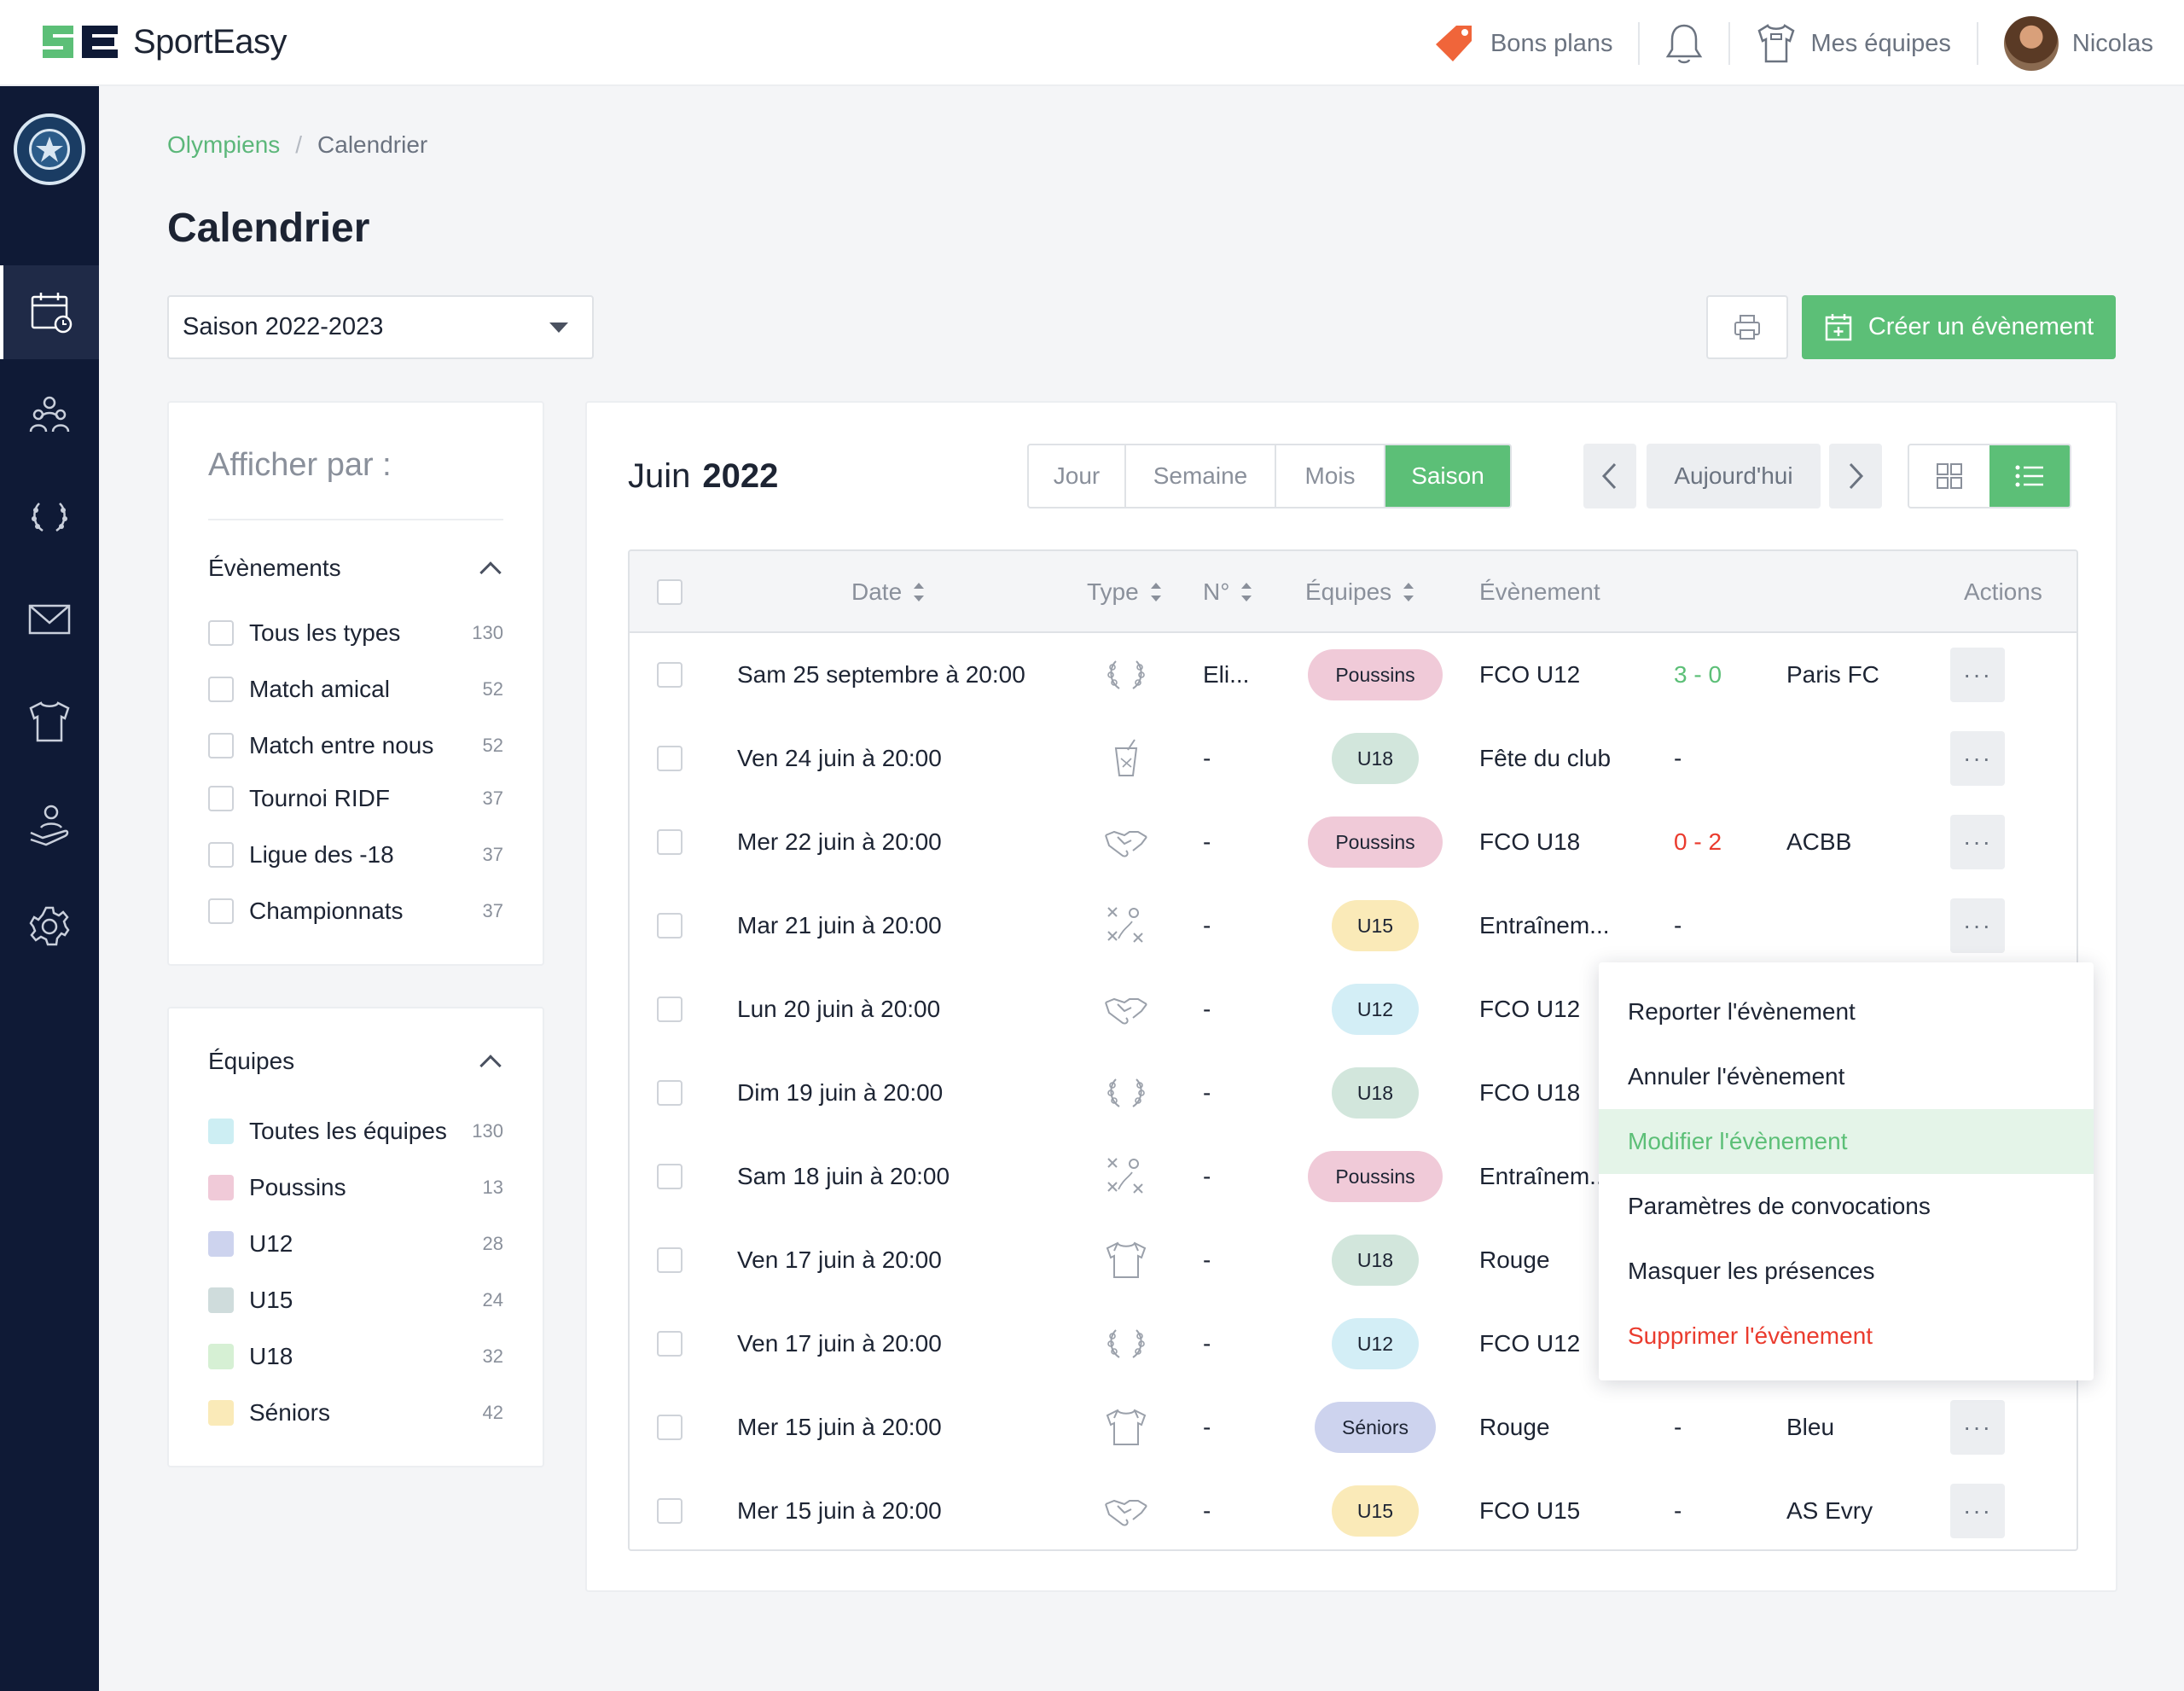  What do you see at coordinates (355, 799) in the screenshot?
I see `event-type-filter: Tournoi RIDF 37` at bounding box center [355, 799].